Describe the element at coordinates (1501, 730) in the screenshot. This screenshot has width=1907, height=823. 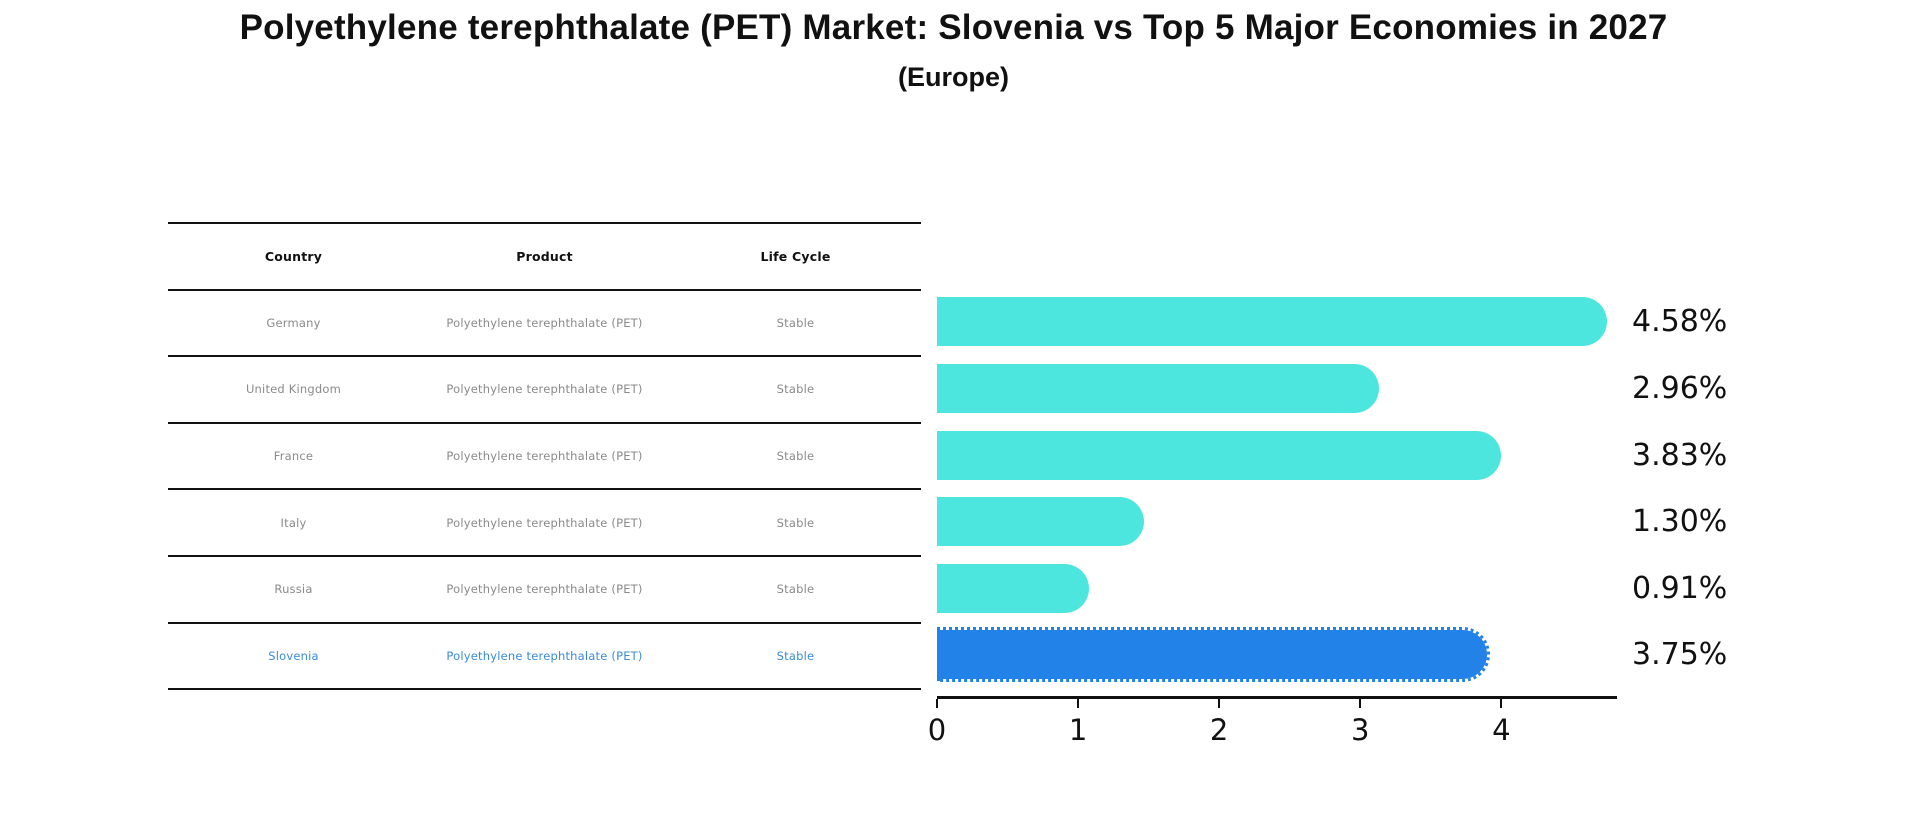
I see `x-axis-tick-label: 4` at that location.